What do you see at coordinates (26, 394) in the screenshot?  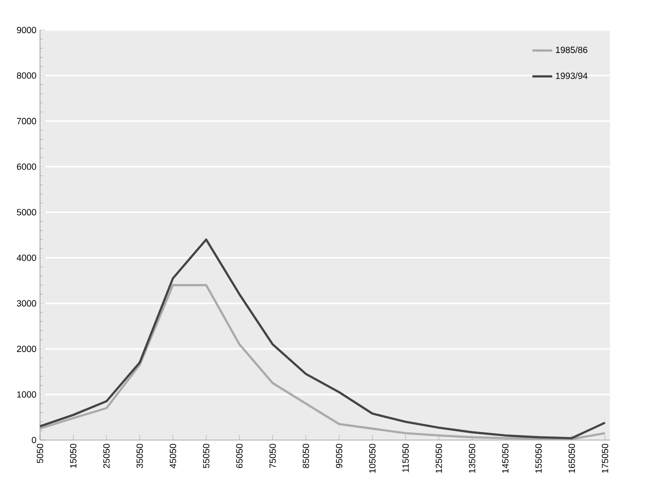 I see `y-tick-label: 1000` at bounding box center [26, 394].